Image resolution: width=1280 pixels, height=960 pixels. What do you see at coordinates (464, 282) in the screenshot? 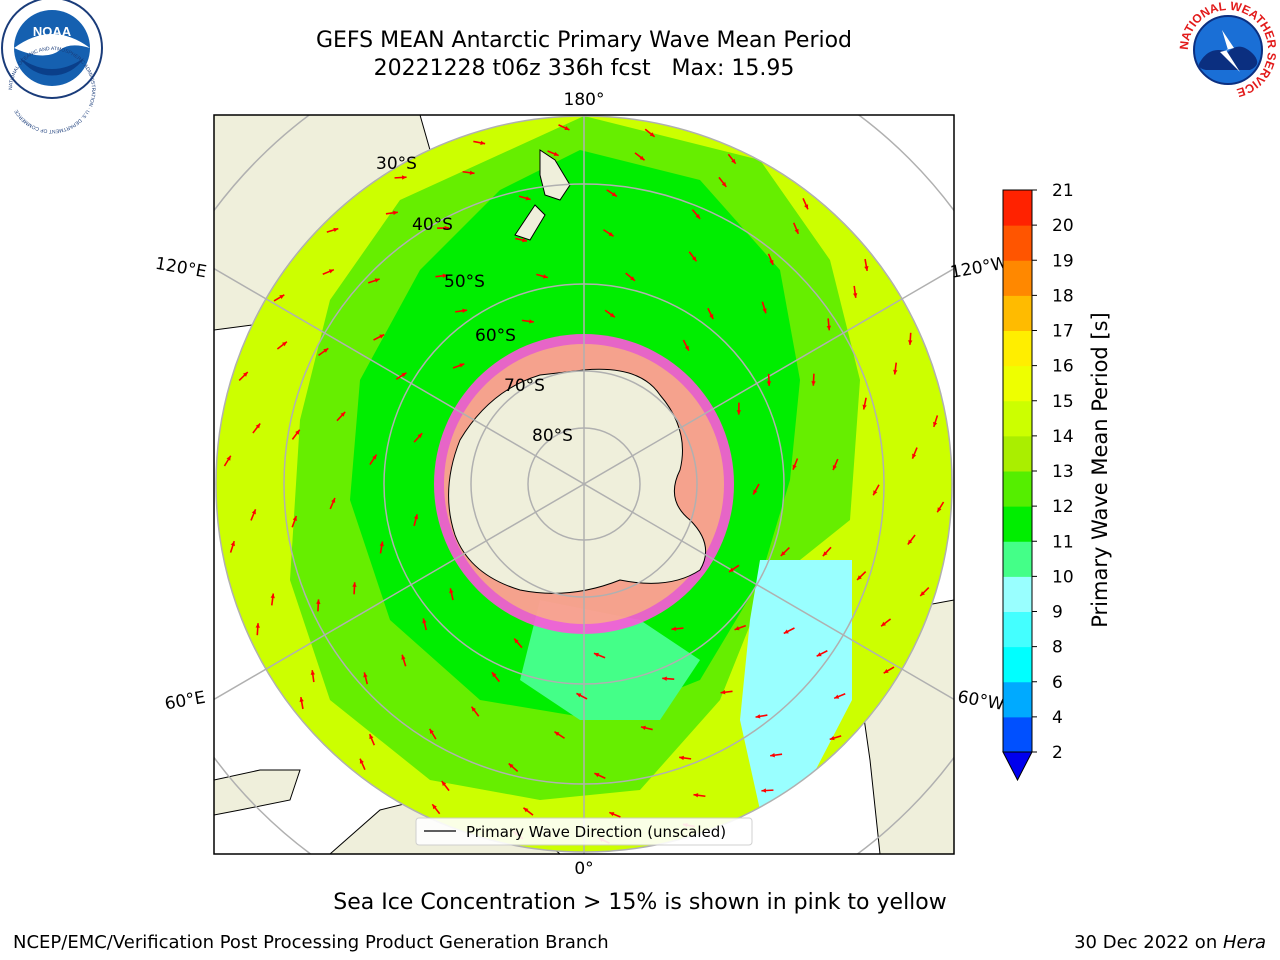
I see `lat-label-50s: 50°S` at bounding box center [464, 282].